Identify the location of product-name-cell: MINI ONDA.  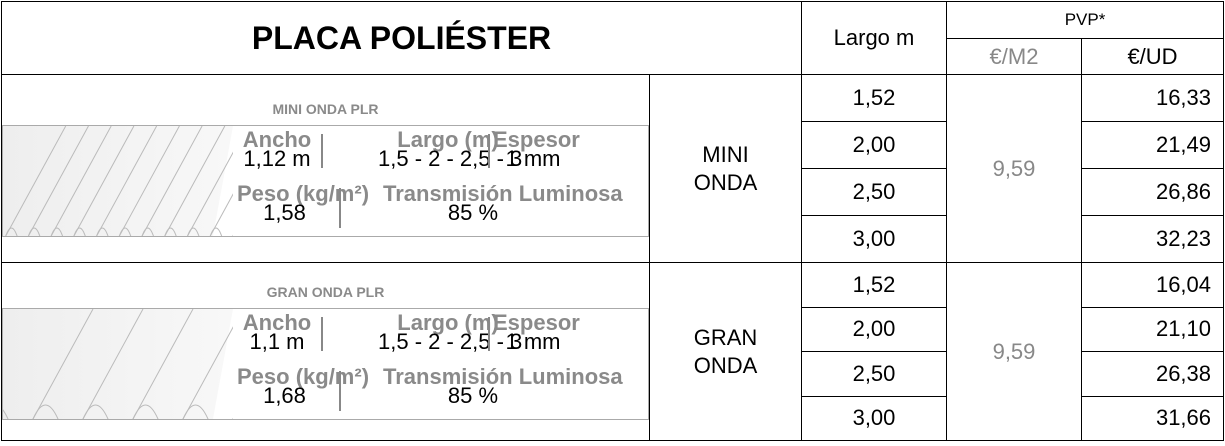
(725, 168).